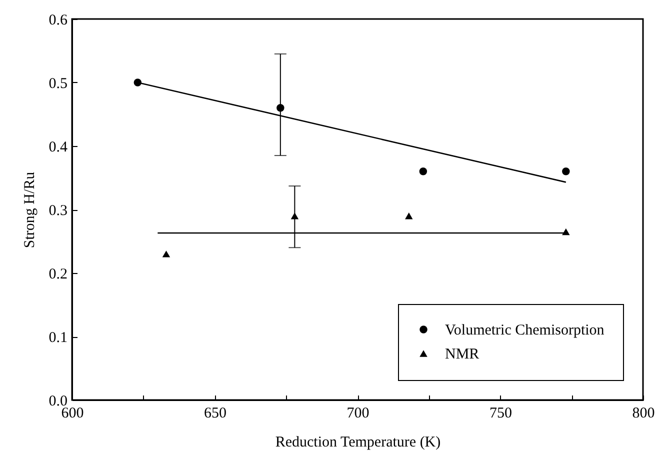  I want to click on y-tick-label: 0.3, so click(58, 211).